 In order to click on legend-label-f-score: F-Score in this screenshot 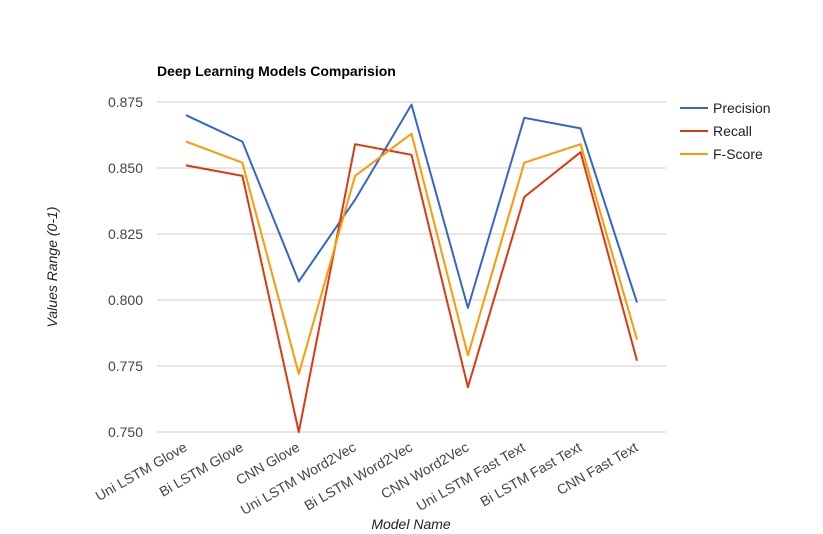, I will do `click(738, 154)`.